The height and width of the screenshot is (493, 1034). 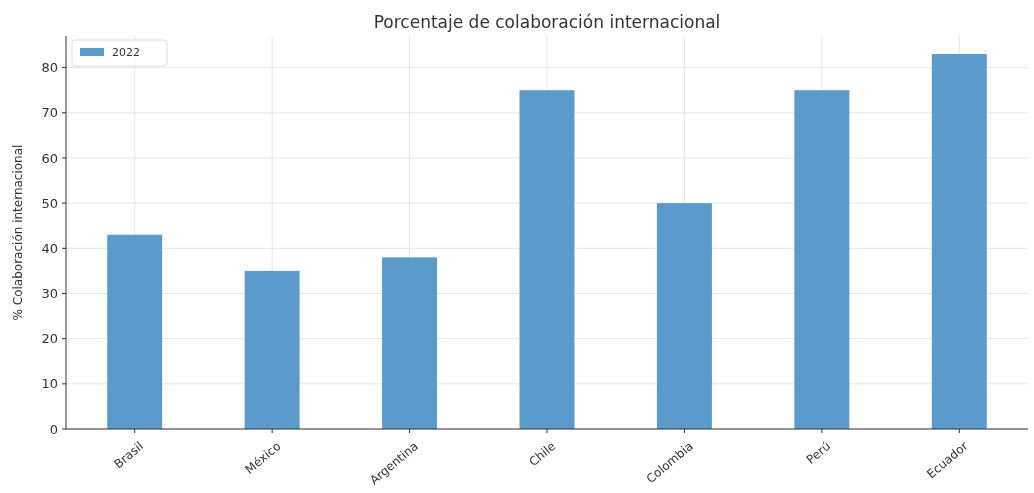 I want to click on y-tick-label: 80, so click(x=49, y=68).